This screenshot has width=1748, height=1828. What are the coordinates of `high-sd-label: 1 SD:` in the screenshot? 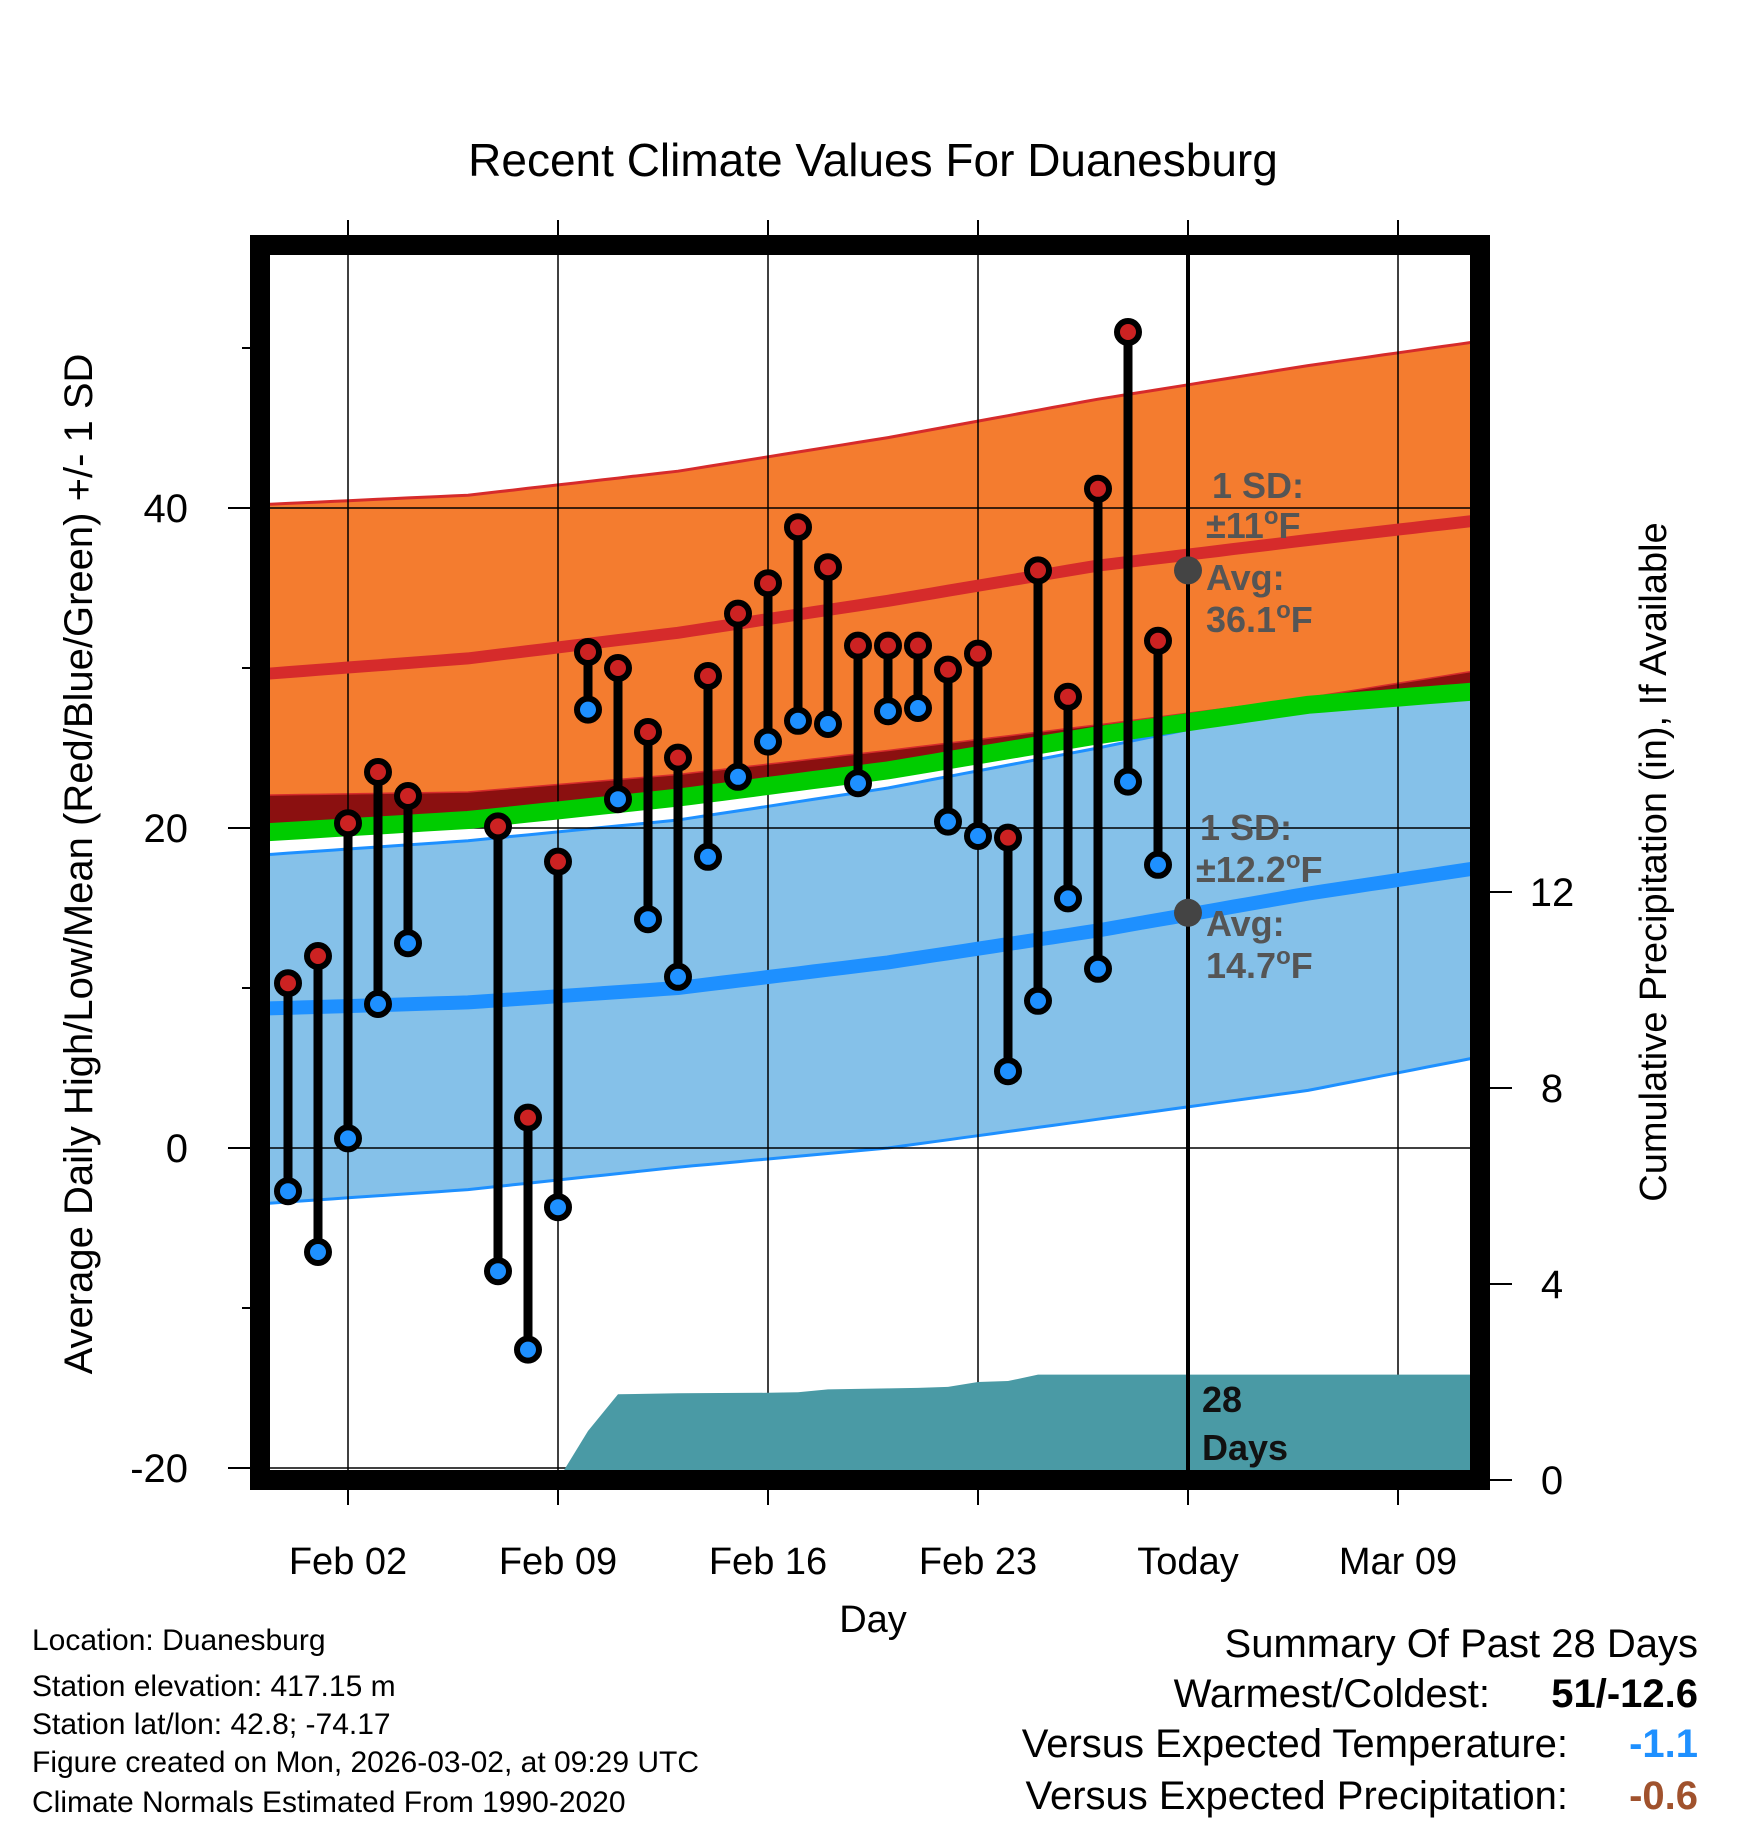 It's located at (1258, 485).